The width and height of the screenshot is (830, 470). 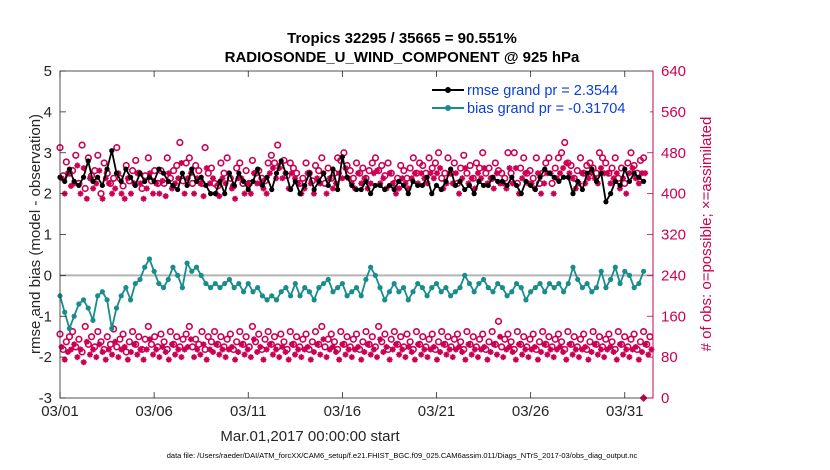 I want to click on y-axis-left: -3 -2 -1 0 1 2 3 4 5, so click(x=52, y=235).